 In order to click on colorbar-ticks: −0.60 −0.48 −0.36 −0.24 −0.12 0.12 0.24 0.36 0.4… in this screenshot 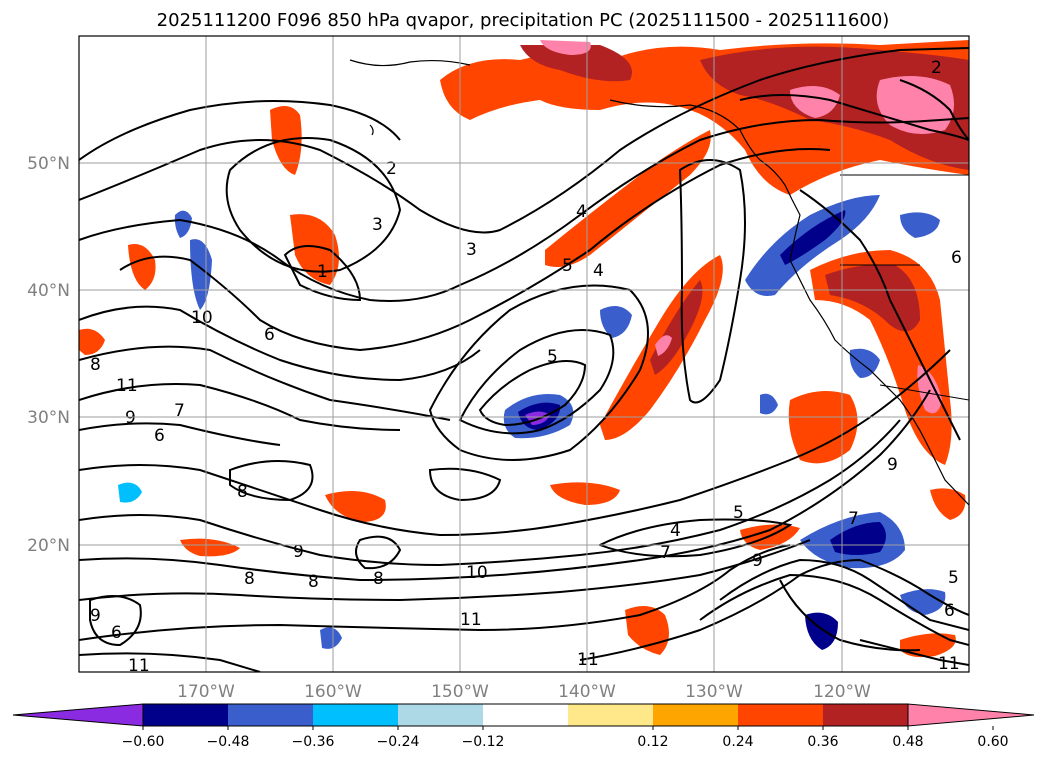, I will do `click(565, 738)`.